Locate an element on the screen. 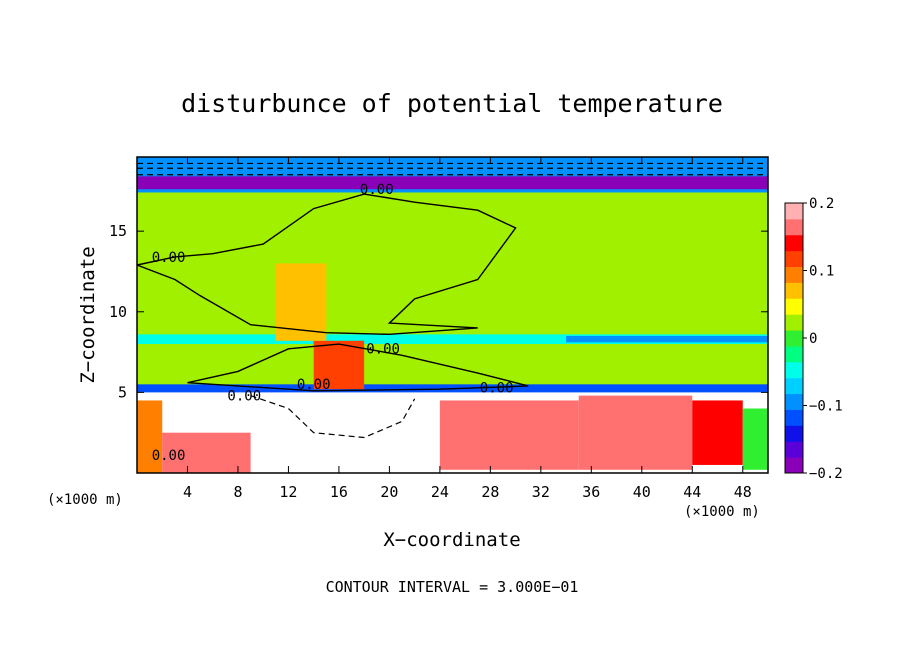  x-tick-label: 16 is located at coordinates (339, 492).